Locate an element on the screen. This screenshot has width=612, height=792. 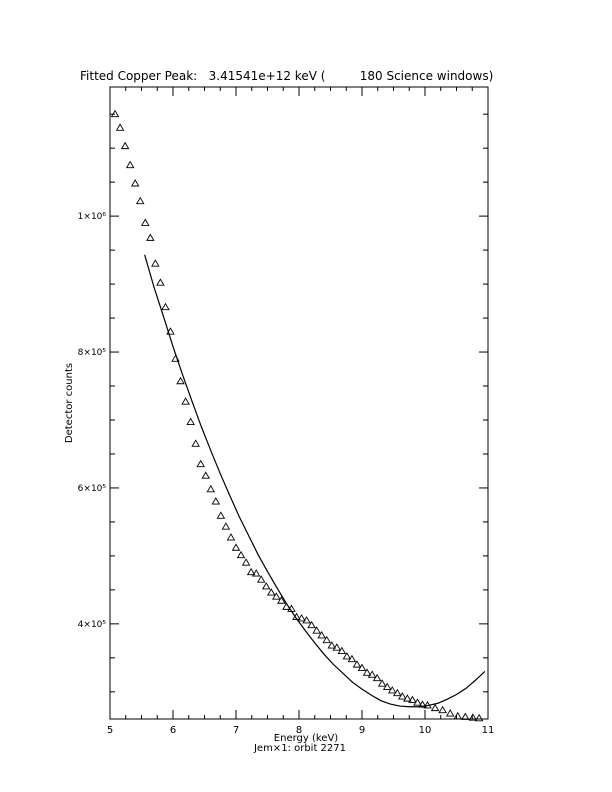
x-tick-label: 7 is located at coordinates (236, 730).